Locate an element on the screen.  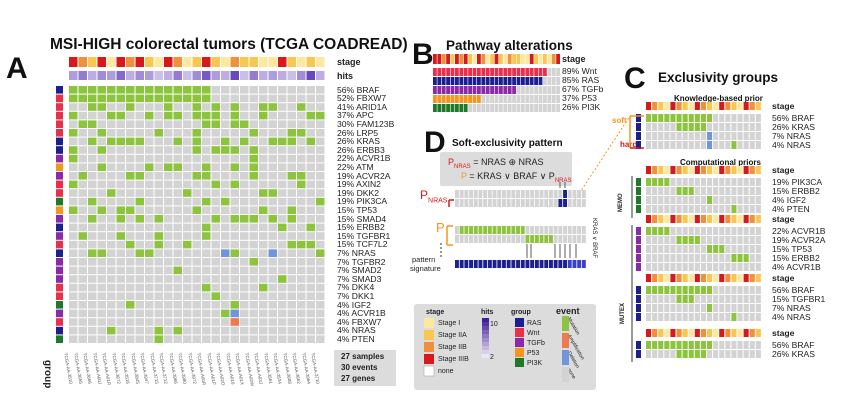
gene-label: 22% ACVR1B is located at coordinates (364, 158).